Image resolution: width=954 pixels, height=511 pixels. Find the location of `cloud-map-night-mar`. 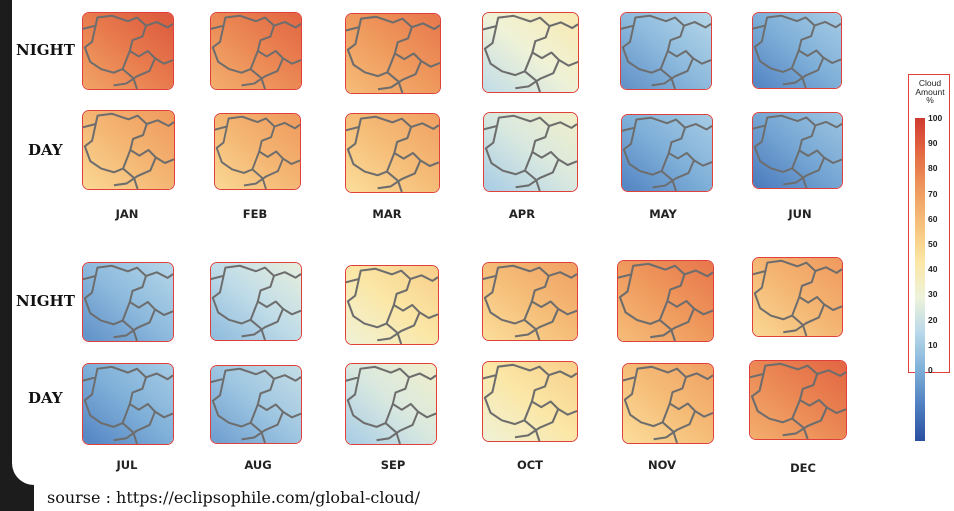

cloud-map-night-mar is located at coordinates (393, 53).